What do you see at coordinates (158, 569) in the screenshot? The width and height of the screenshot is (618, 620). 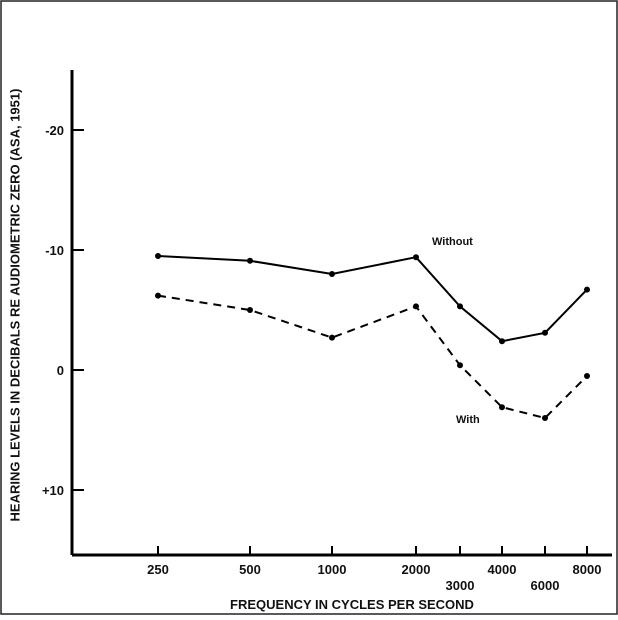 I see `x-tick-label: 250` at bounding box center [158, 569].